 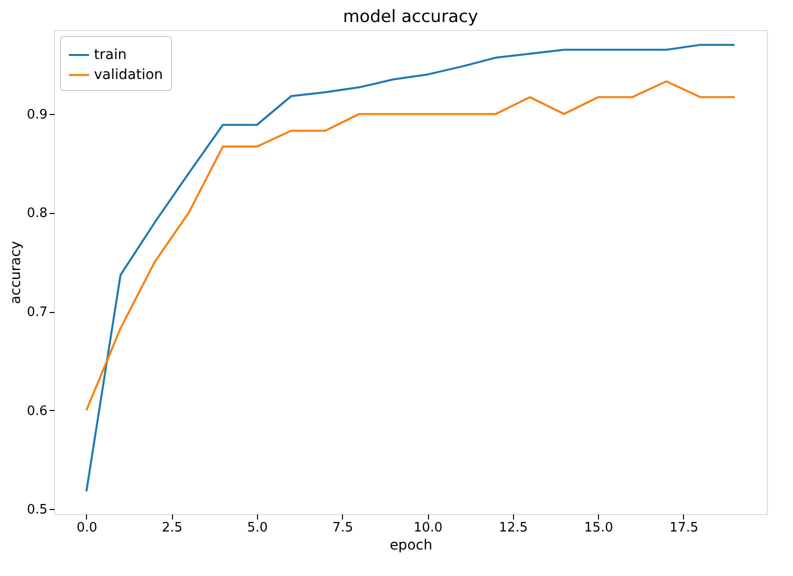 I want to click on x-tick-label: 10.0, so click(x=428, y=528).